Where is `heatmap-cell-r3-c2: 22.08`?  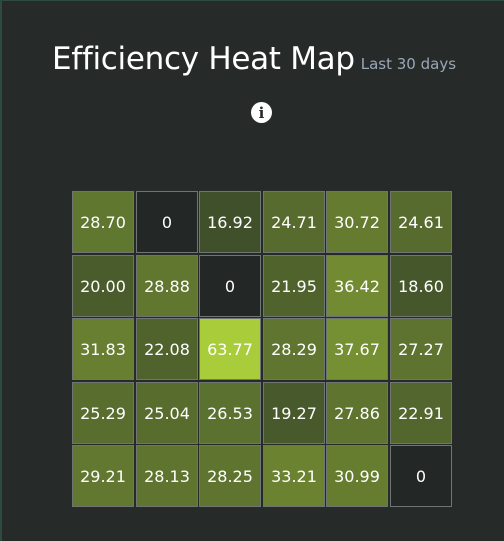 heatmap-cell-r3-c2: 22.08 is located at coordinates (167, 349).